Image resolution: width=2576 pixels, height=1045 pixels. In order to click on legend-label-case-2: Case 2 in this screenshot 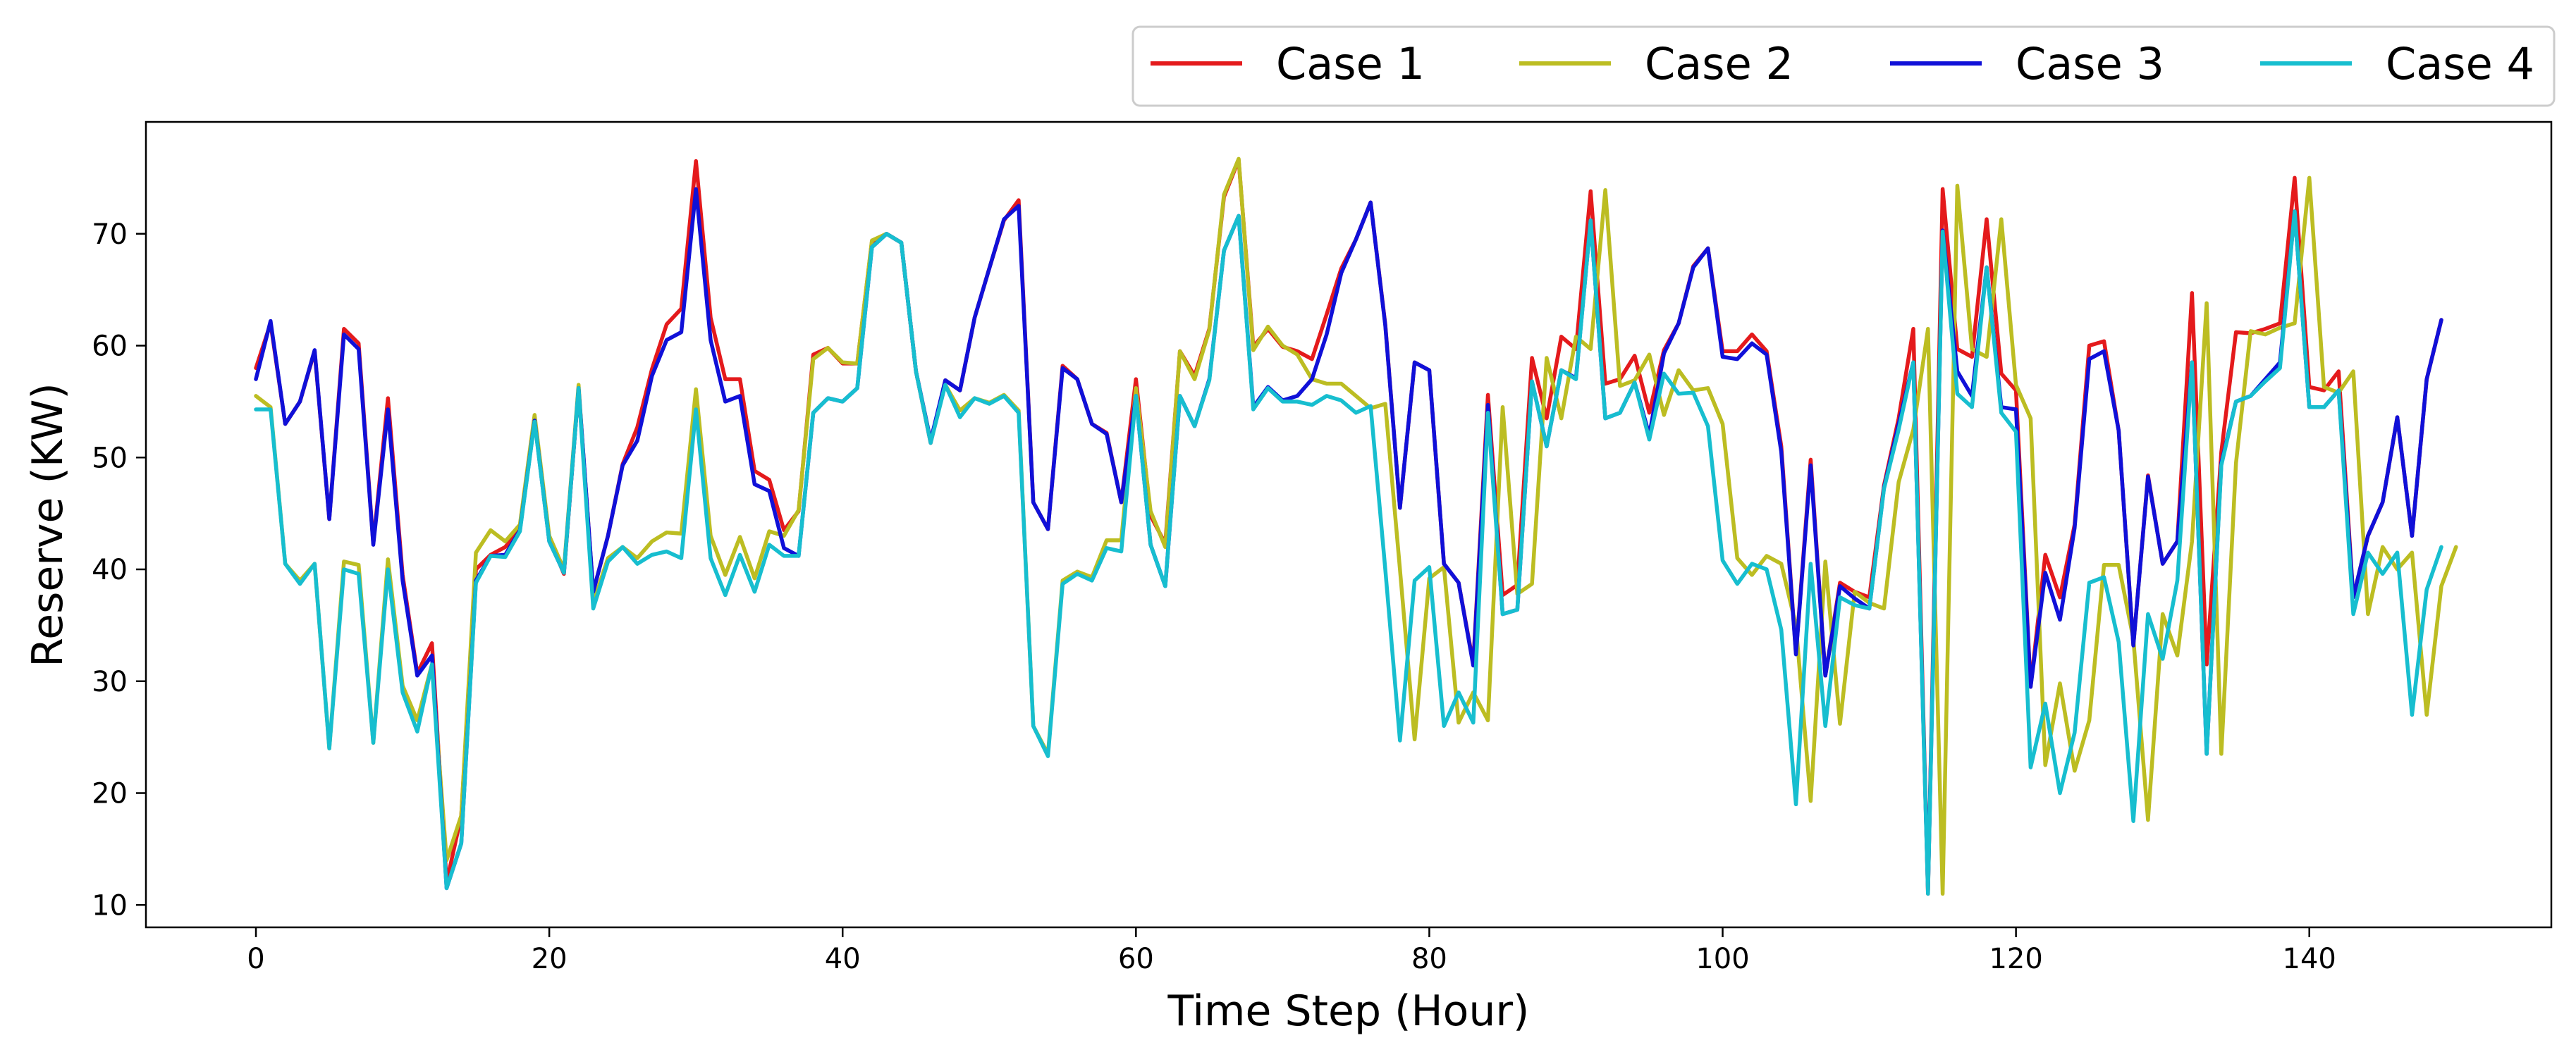, I will do `click(1719, 63)`.